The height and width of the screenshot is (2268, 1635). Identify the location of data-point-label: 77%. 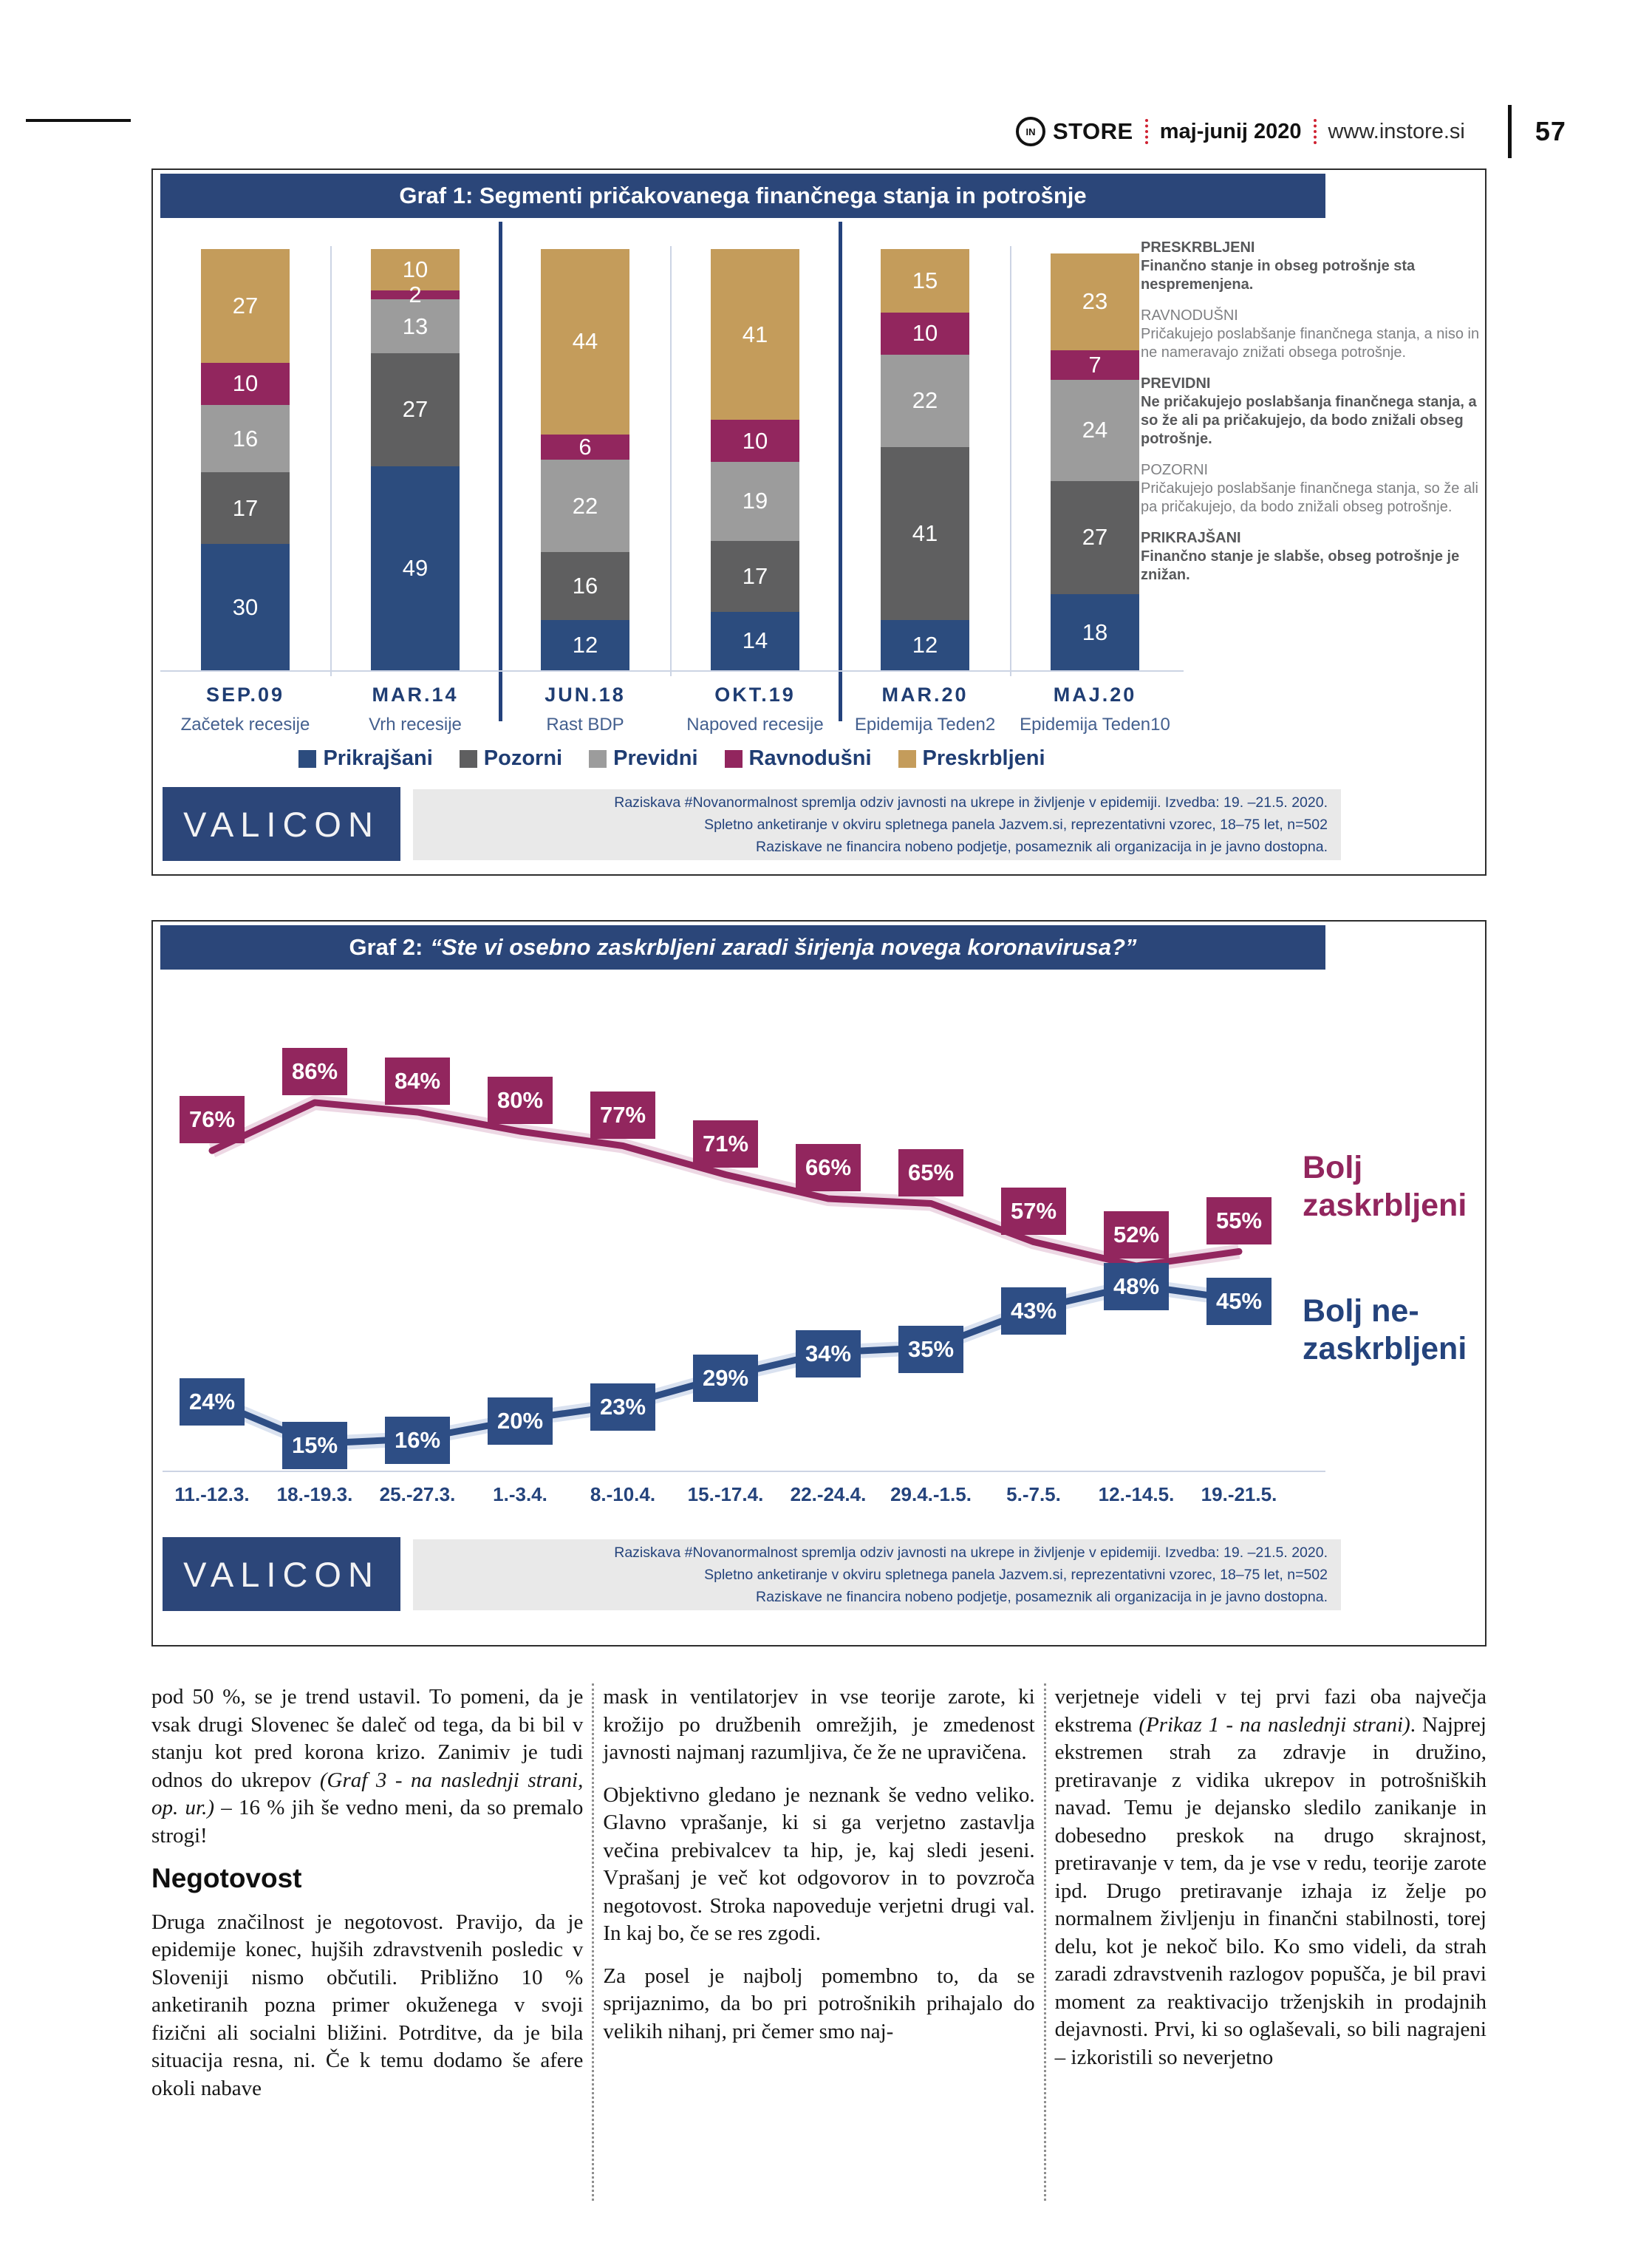
(622, 1115).